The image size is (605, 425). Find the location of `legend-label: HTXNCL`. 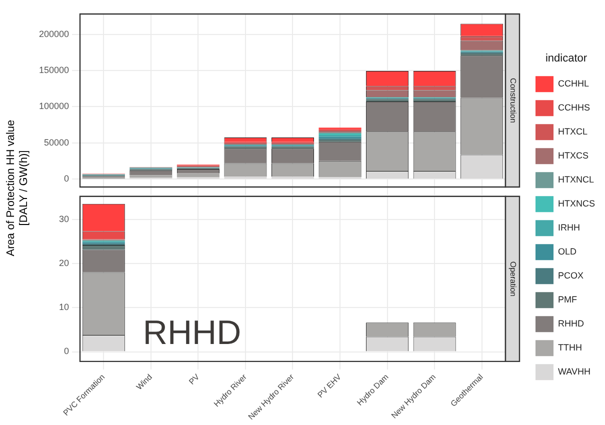

legend-label: HTXNCL is located at coordinates (576, 179).